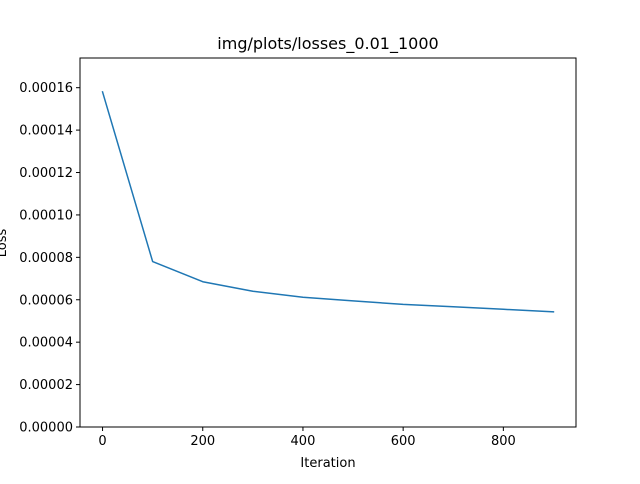  I want to click on y-tick-label: 0.00000, so click(46, 428).